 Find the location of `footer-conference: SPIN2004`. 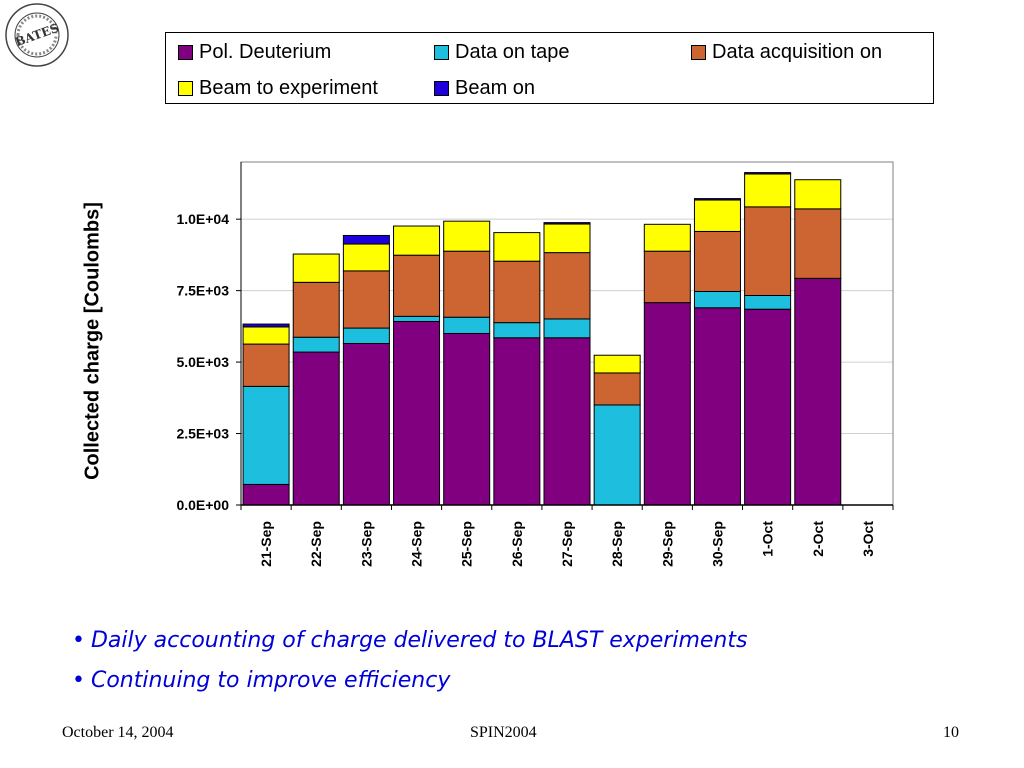

footer-conference: SPIN2004 is located at coordinates (503, 732).